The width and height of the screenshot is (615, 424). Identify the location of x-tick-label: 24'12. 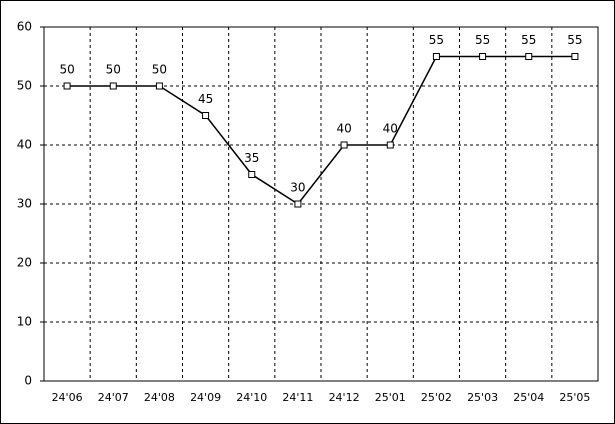
(344, 397).